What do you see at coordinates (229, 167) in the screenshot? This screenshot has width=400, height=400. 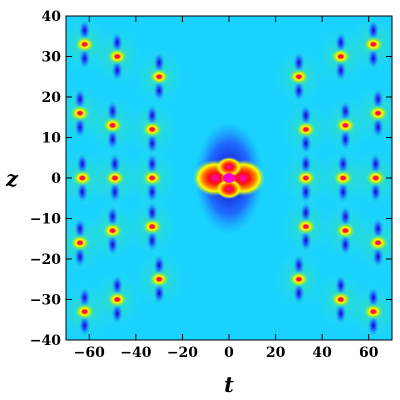 I see `central-lobe-top` at bounding box center [229, 167].